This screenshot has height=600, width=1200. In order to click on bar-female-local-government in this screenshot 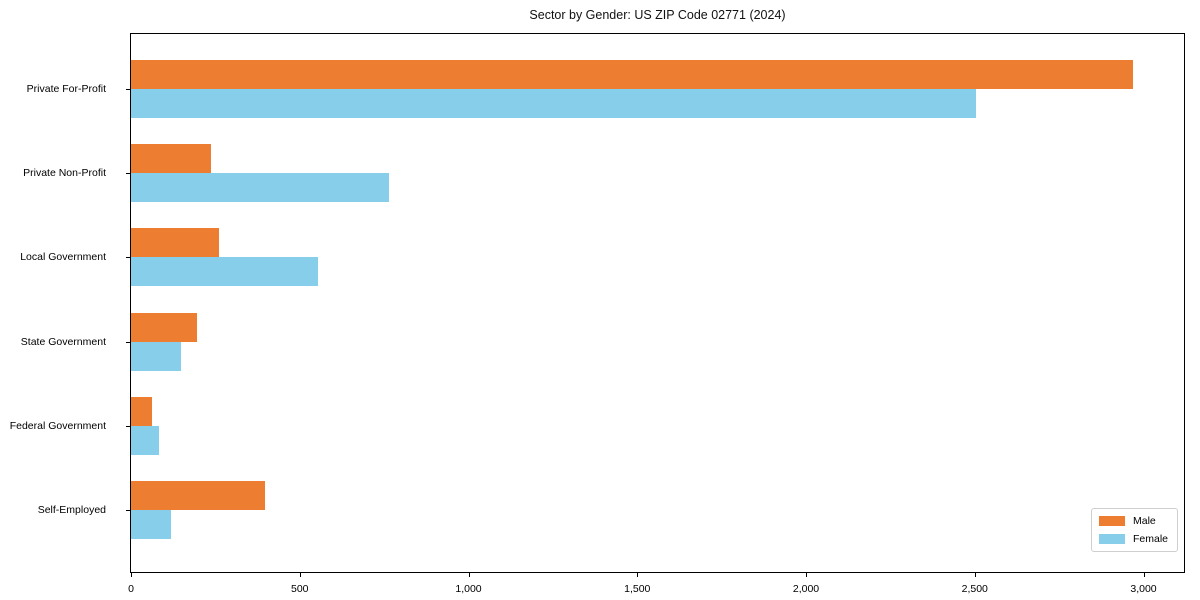, I will do `click(224, 272)`.